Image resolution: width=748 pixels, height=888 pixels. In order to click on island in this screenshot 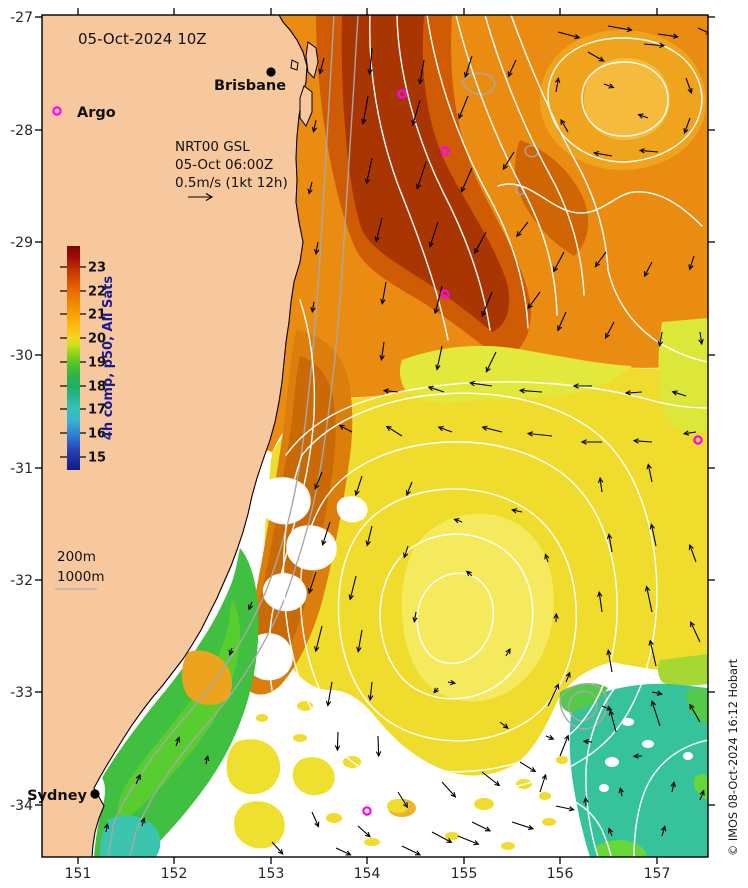, I will do `click(294, 65)`.